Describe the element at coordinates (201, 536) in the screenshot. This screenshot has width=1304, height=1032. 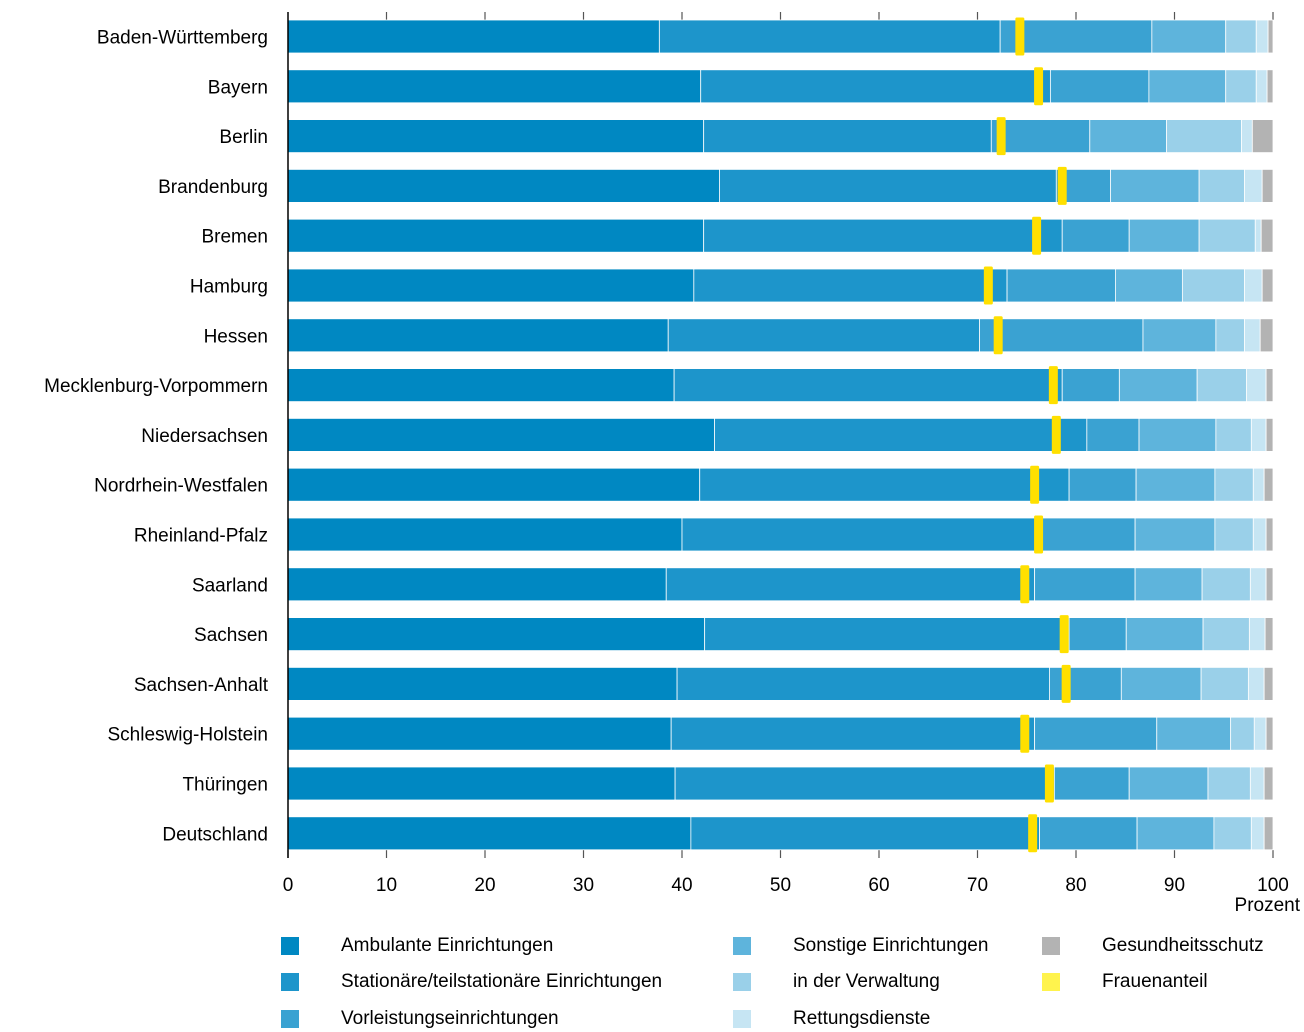
I see `category-label: Rheinland-Pfalz` at that location.